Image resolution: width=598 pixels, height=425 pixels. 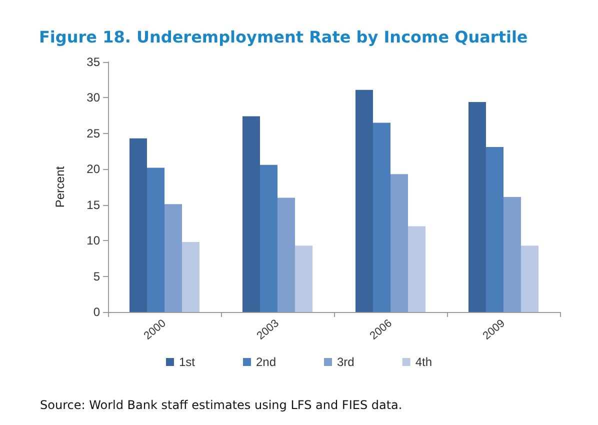 What do you see at coordinates (266, 362) in the screenshot?
I see `legend-label: 2nd` at bounding box center [266, 362].